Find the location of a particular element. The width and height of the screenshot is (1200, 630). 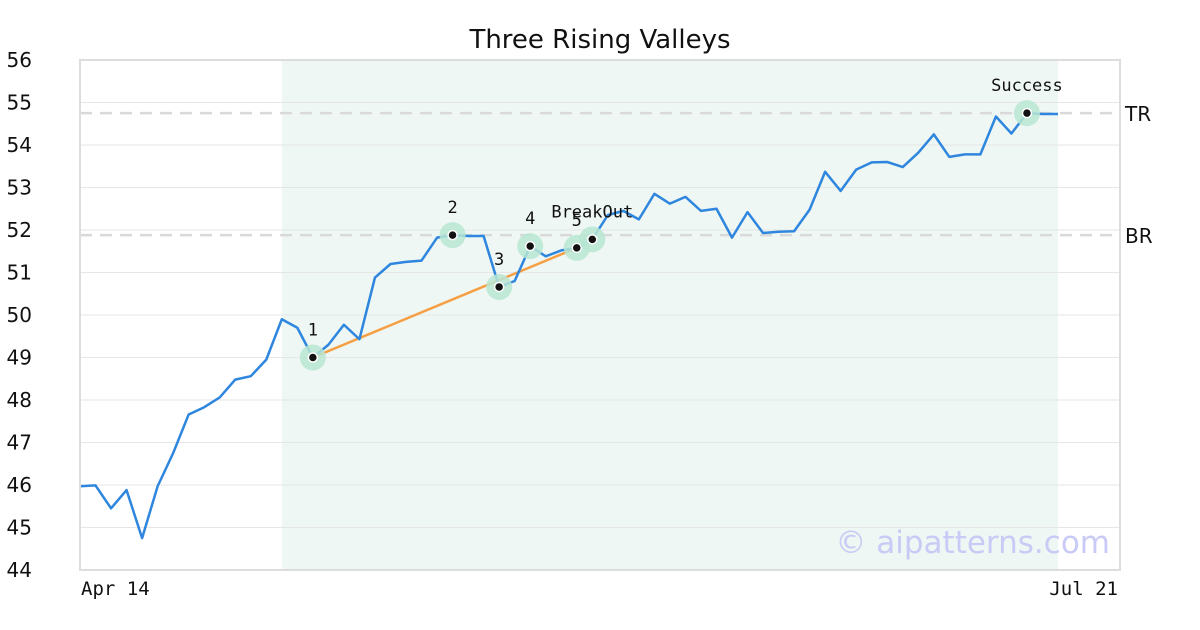

y-tick-label: 46 is located at coordinates (19, 485).